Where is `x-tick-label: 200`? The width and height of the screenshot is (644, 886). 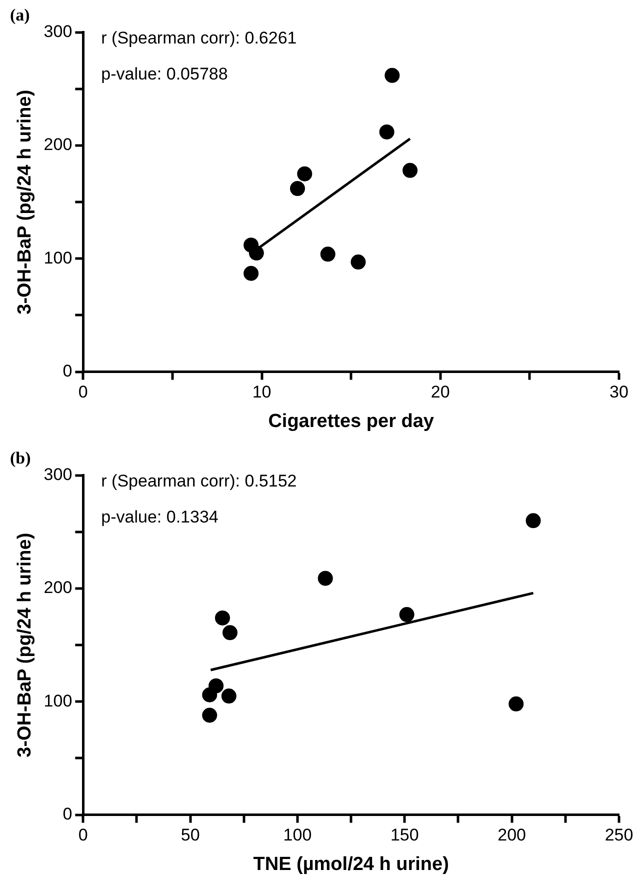
x-tick-label: 200 is located at coordinates (512, 835).